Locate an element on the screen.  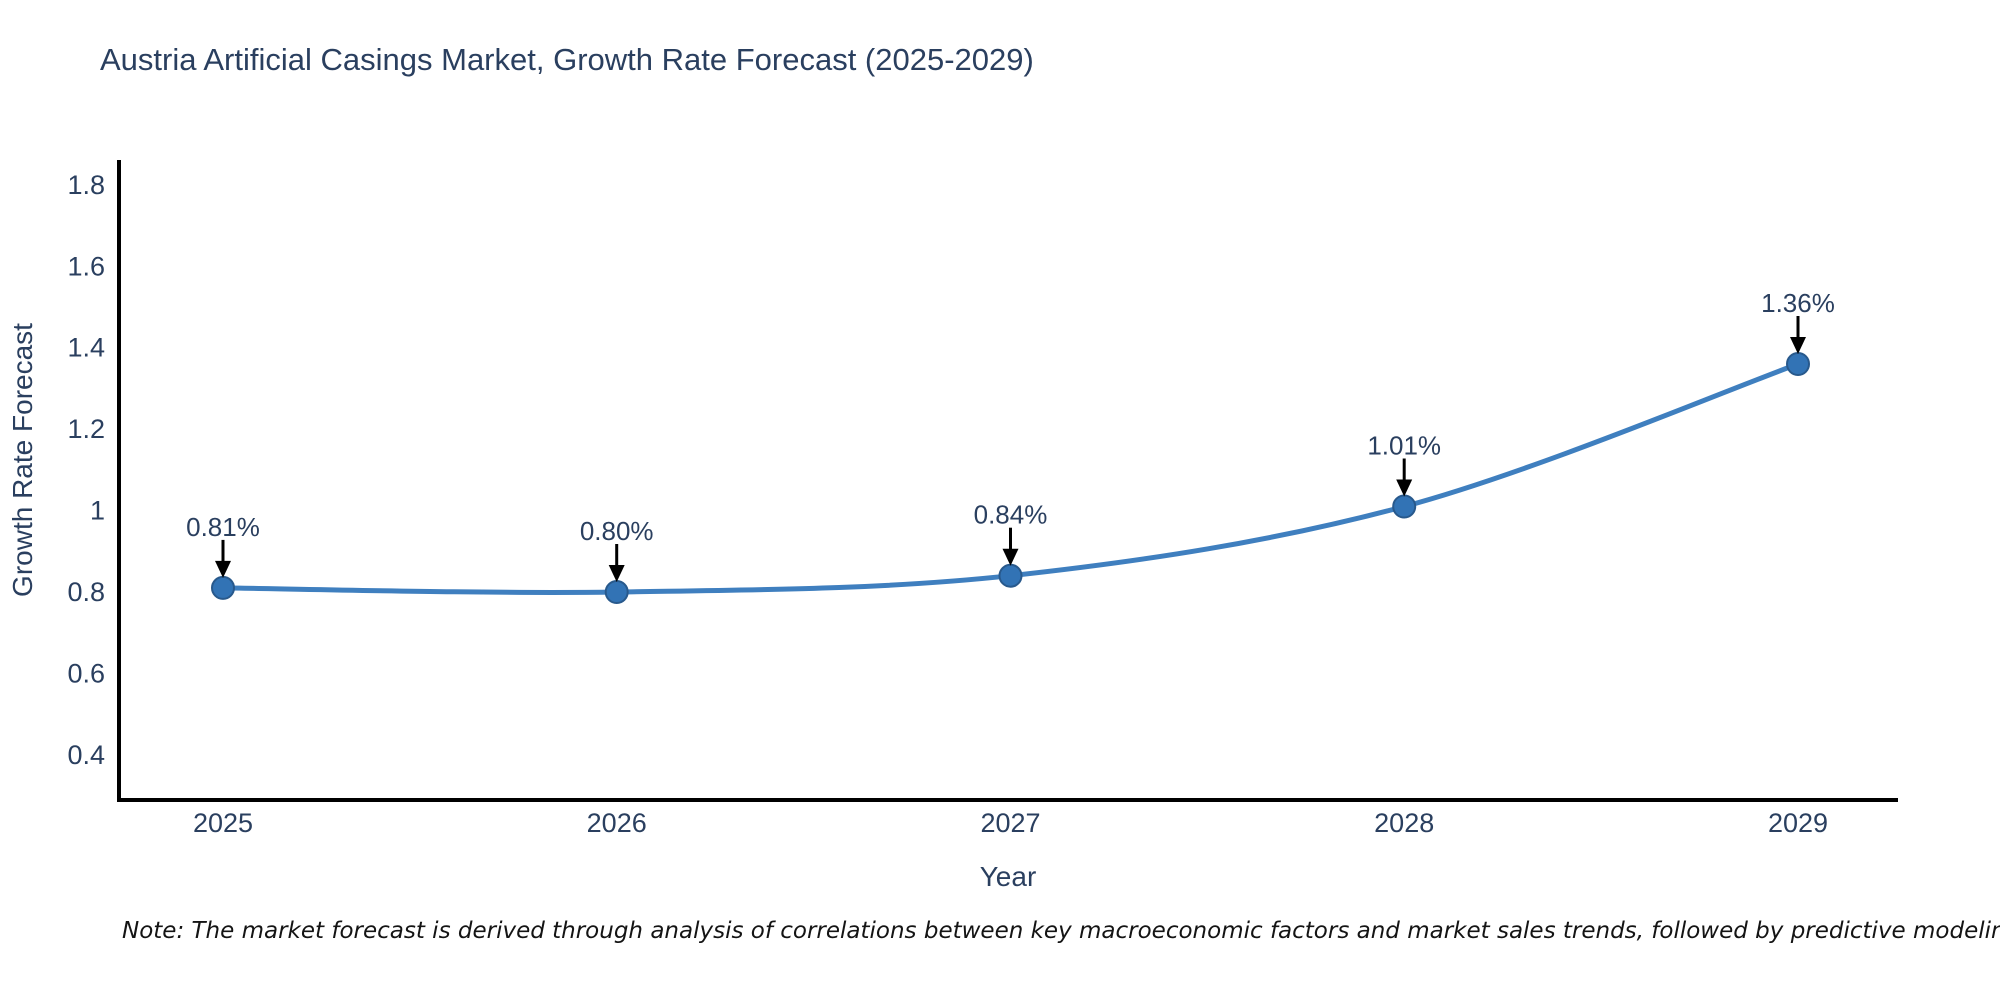
data-point-label: 0.80% is located at coordinates (617, 531).